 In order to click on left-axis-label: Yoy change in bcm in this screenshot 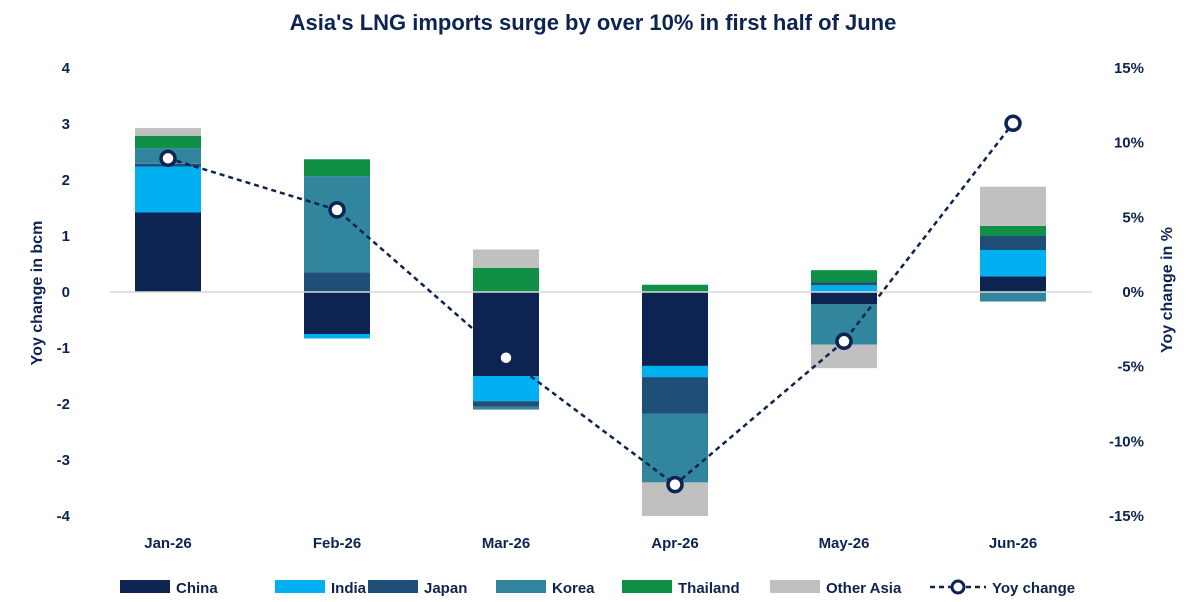, I will do `click(37, 293)`.